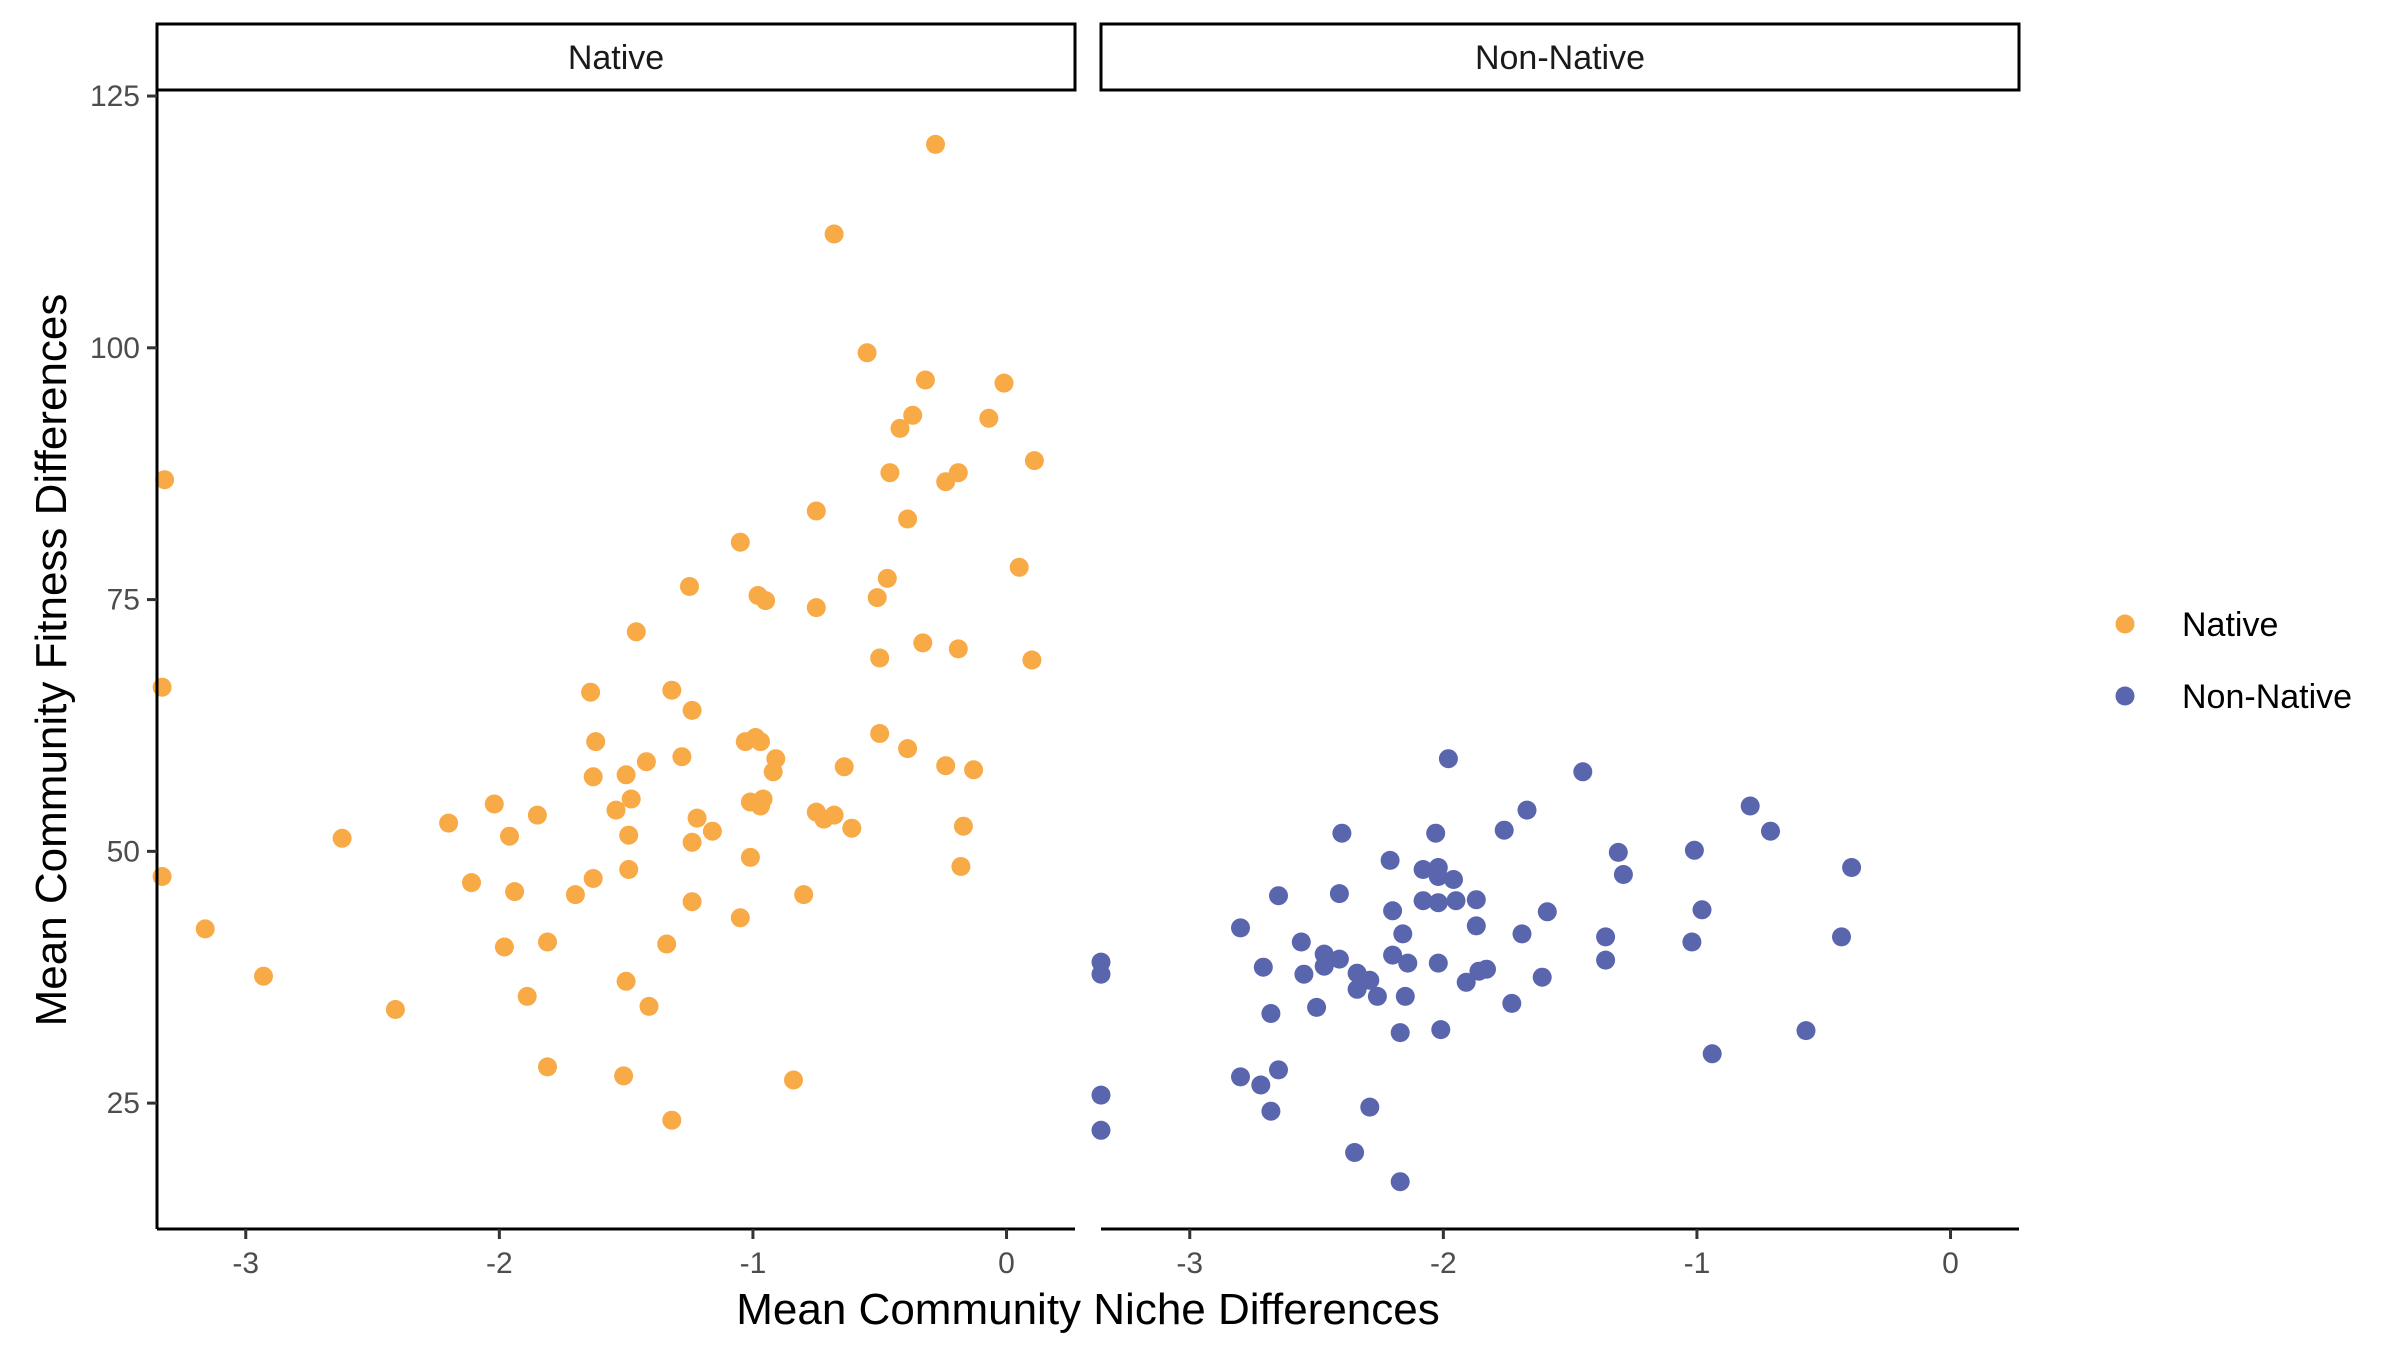  What do you see at coordinates (1697, 1263) in the screenshot?
I see `x-tick-label: -1` at bounding box center [1697, 1263].